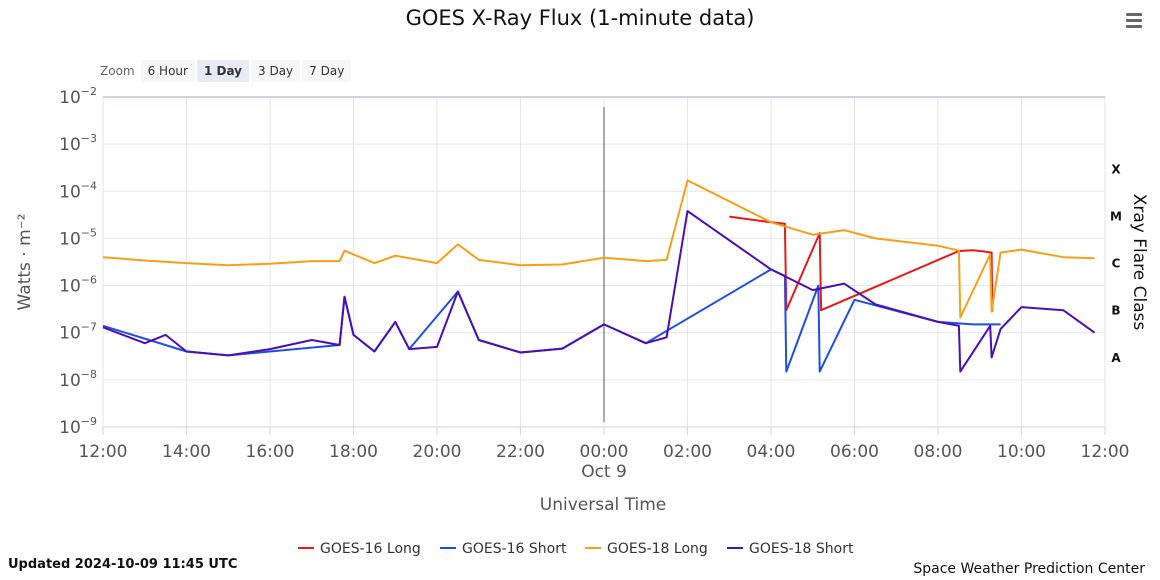  Describe the element at coordinates (1029, 569) in the screenshot. I see `credit-label: Space Weather Prediction Center` at that location.